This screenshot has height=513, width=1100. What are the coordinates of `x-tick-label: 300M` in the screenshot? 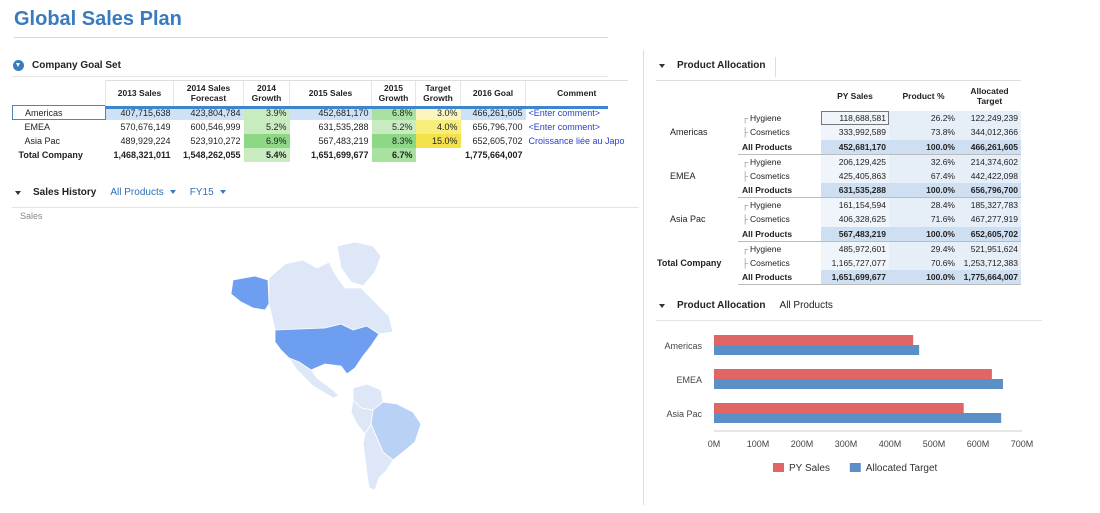 It's located at (846, 444).